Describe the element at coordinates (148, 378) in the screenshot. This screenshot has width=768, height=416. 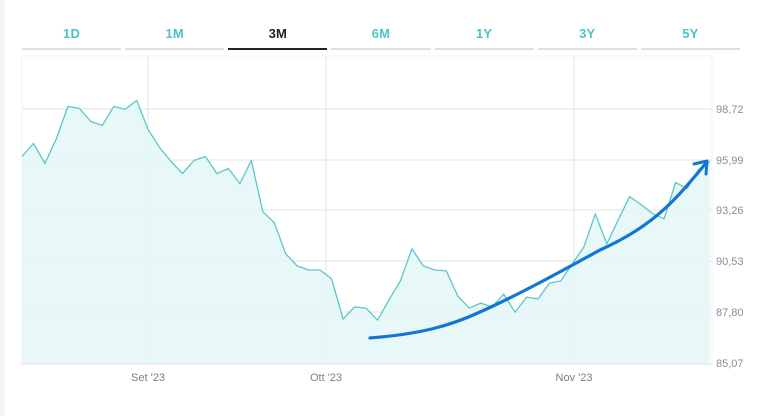
I see `x-tick-label: Set '23` at that location.